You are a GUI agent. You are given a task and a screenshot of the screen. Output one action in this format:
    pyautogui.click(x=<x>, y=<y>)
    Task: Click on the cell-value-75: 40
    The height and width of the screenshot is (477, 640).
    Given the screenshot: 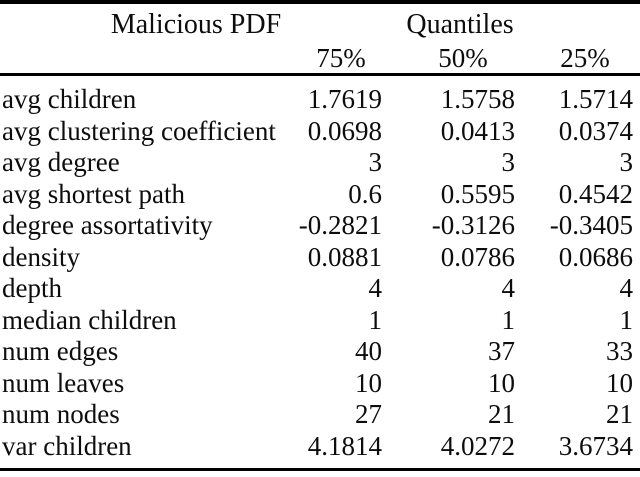 What is the action you would take?
    pyautogui.click(x=368, y=351)
    